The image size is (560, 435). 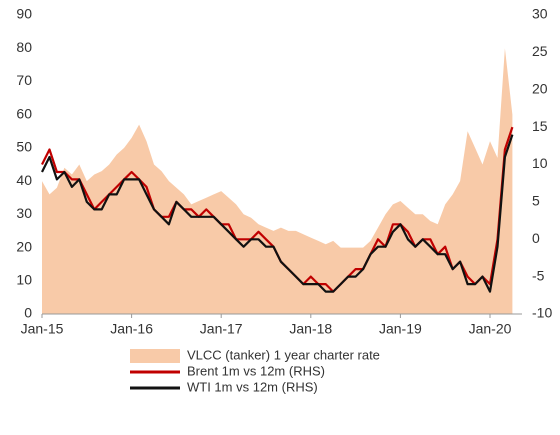 What do you see at coordinates (24, 147) in the screenshot?
I see `y-tick-label: 50` at bounding box center [24, 147].